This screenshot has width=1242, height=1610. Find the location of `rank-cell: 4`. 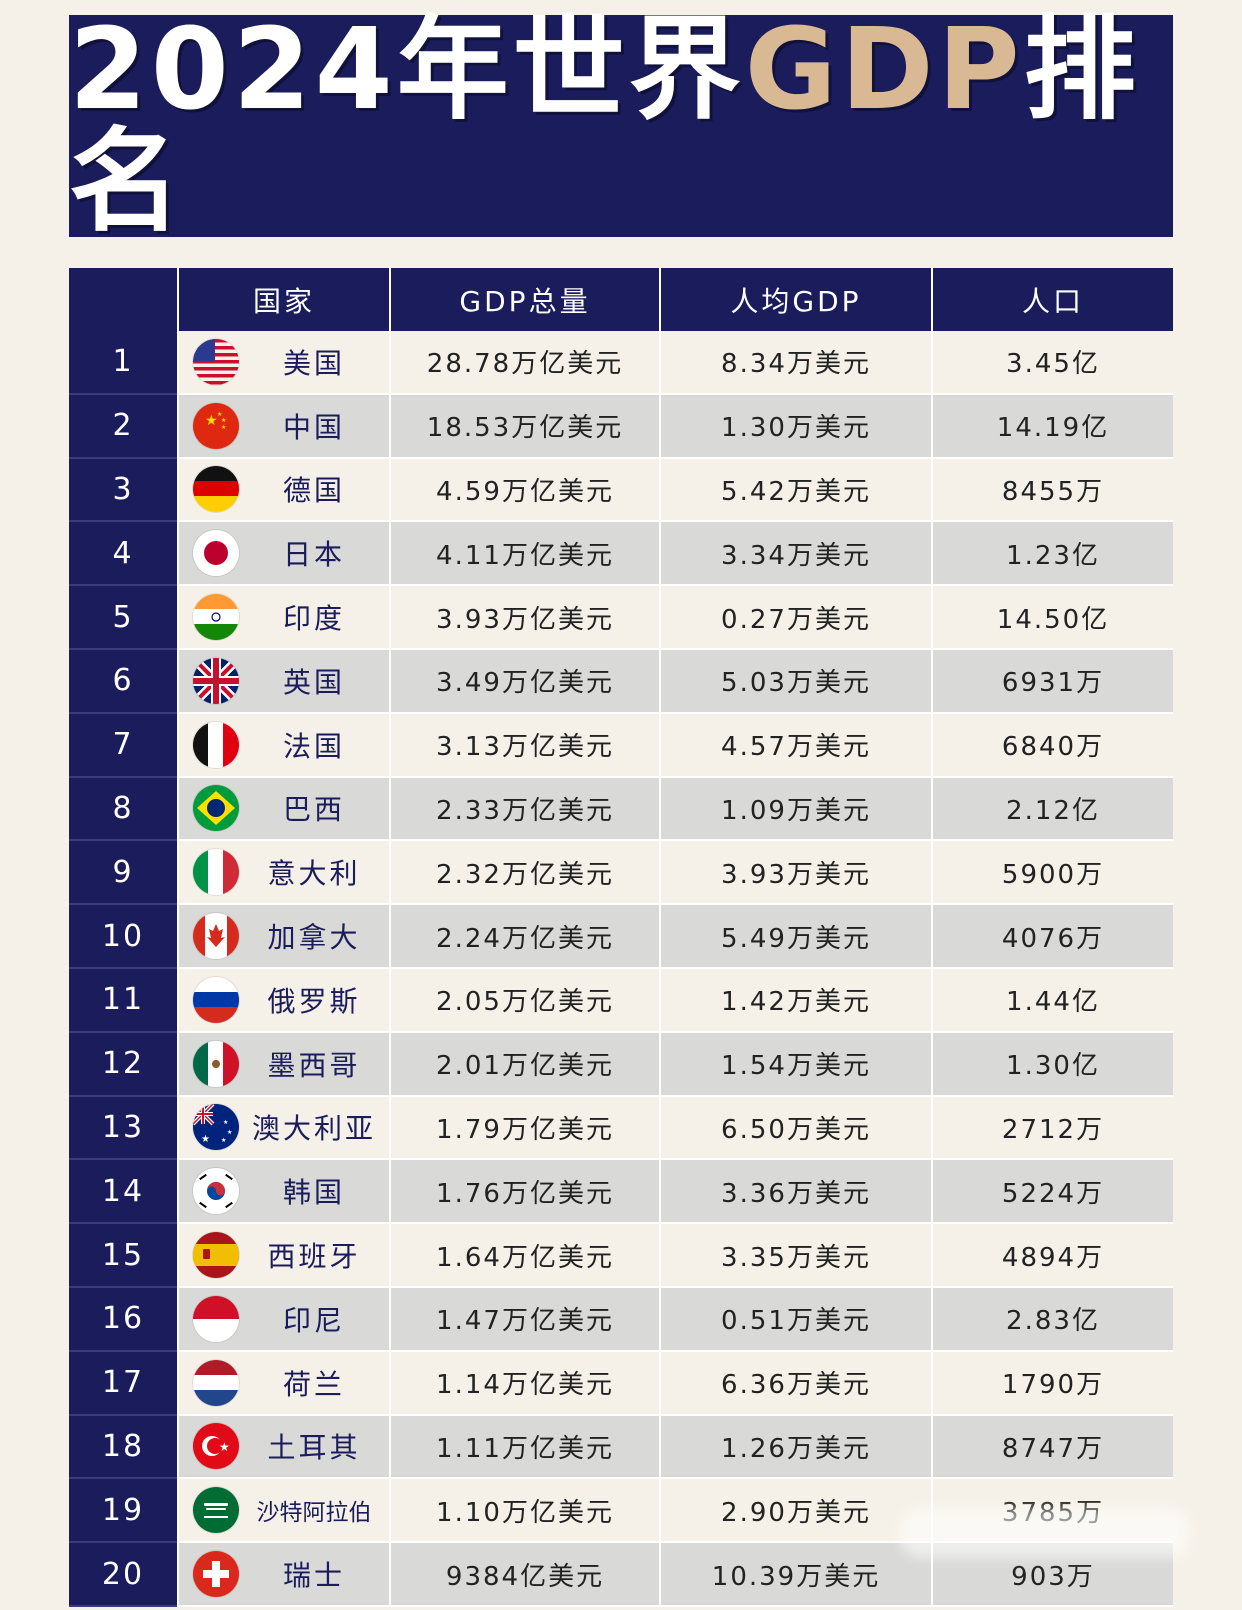

rank-cell: 4 is located at coordinates (123, 554).